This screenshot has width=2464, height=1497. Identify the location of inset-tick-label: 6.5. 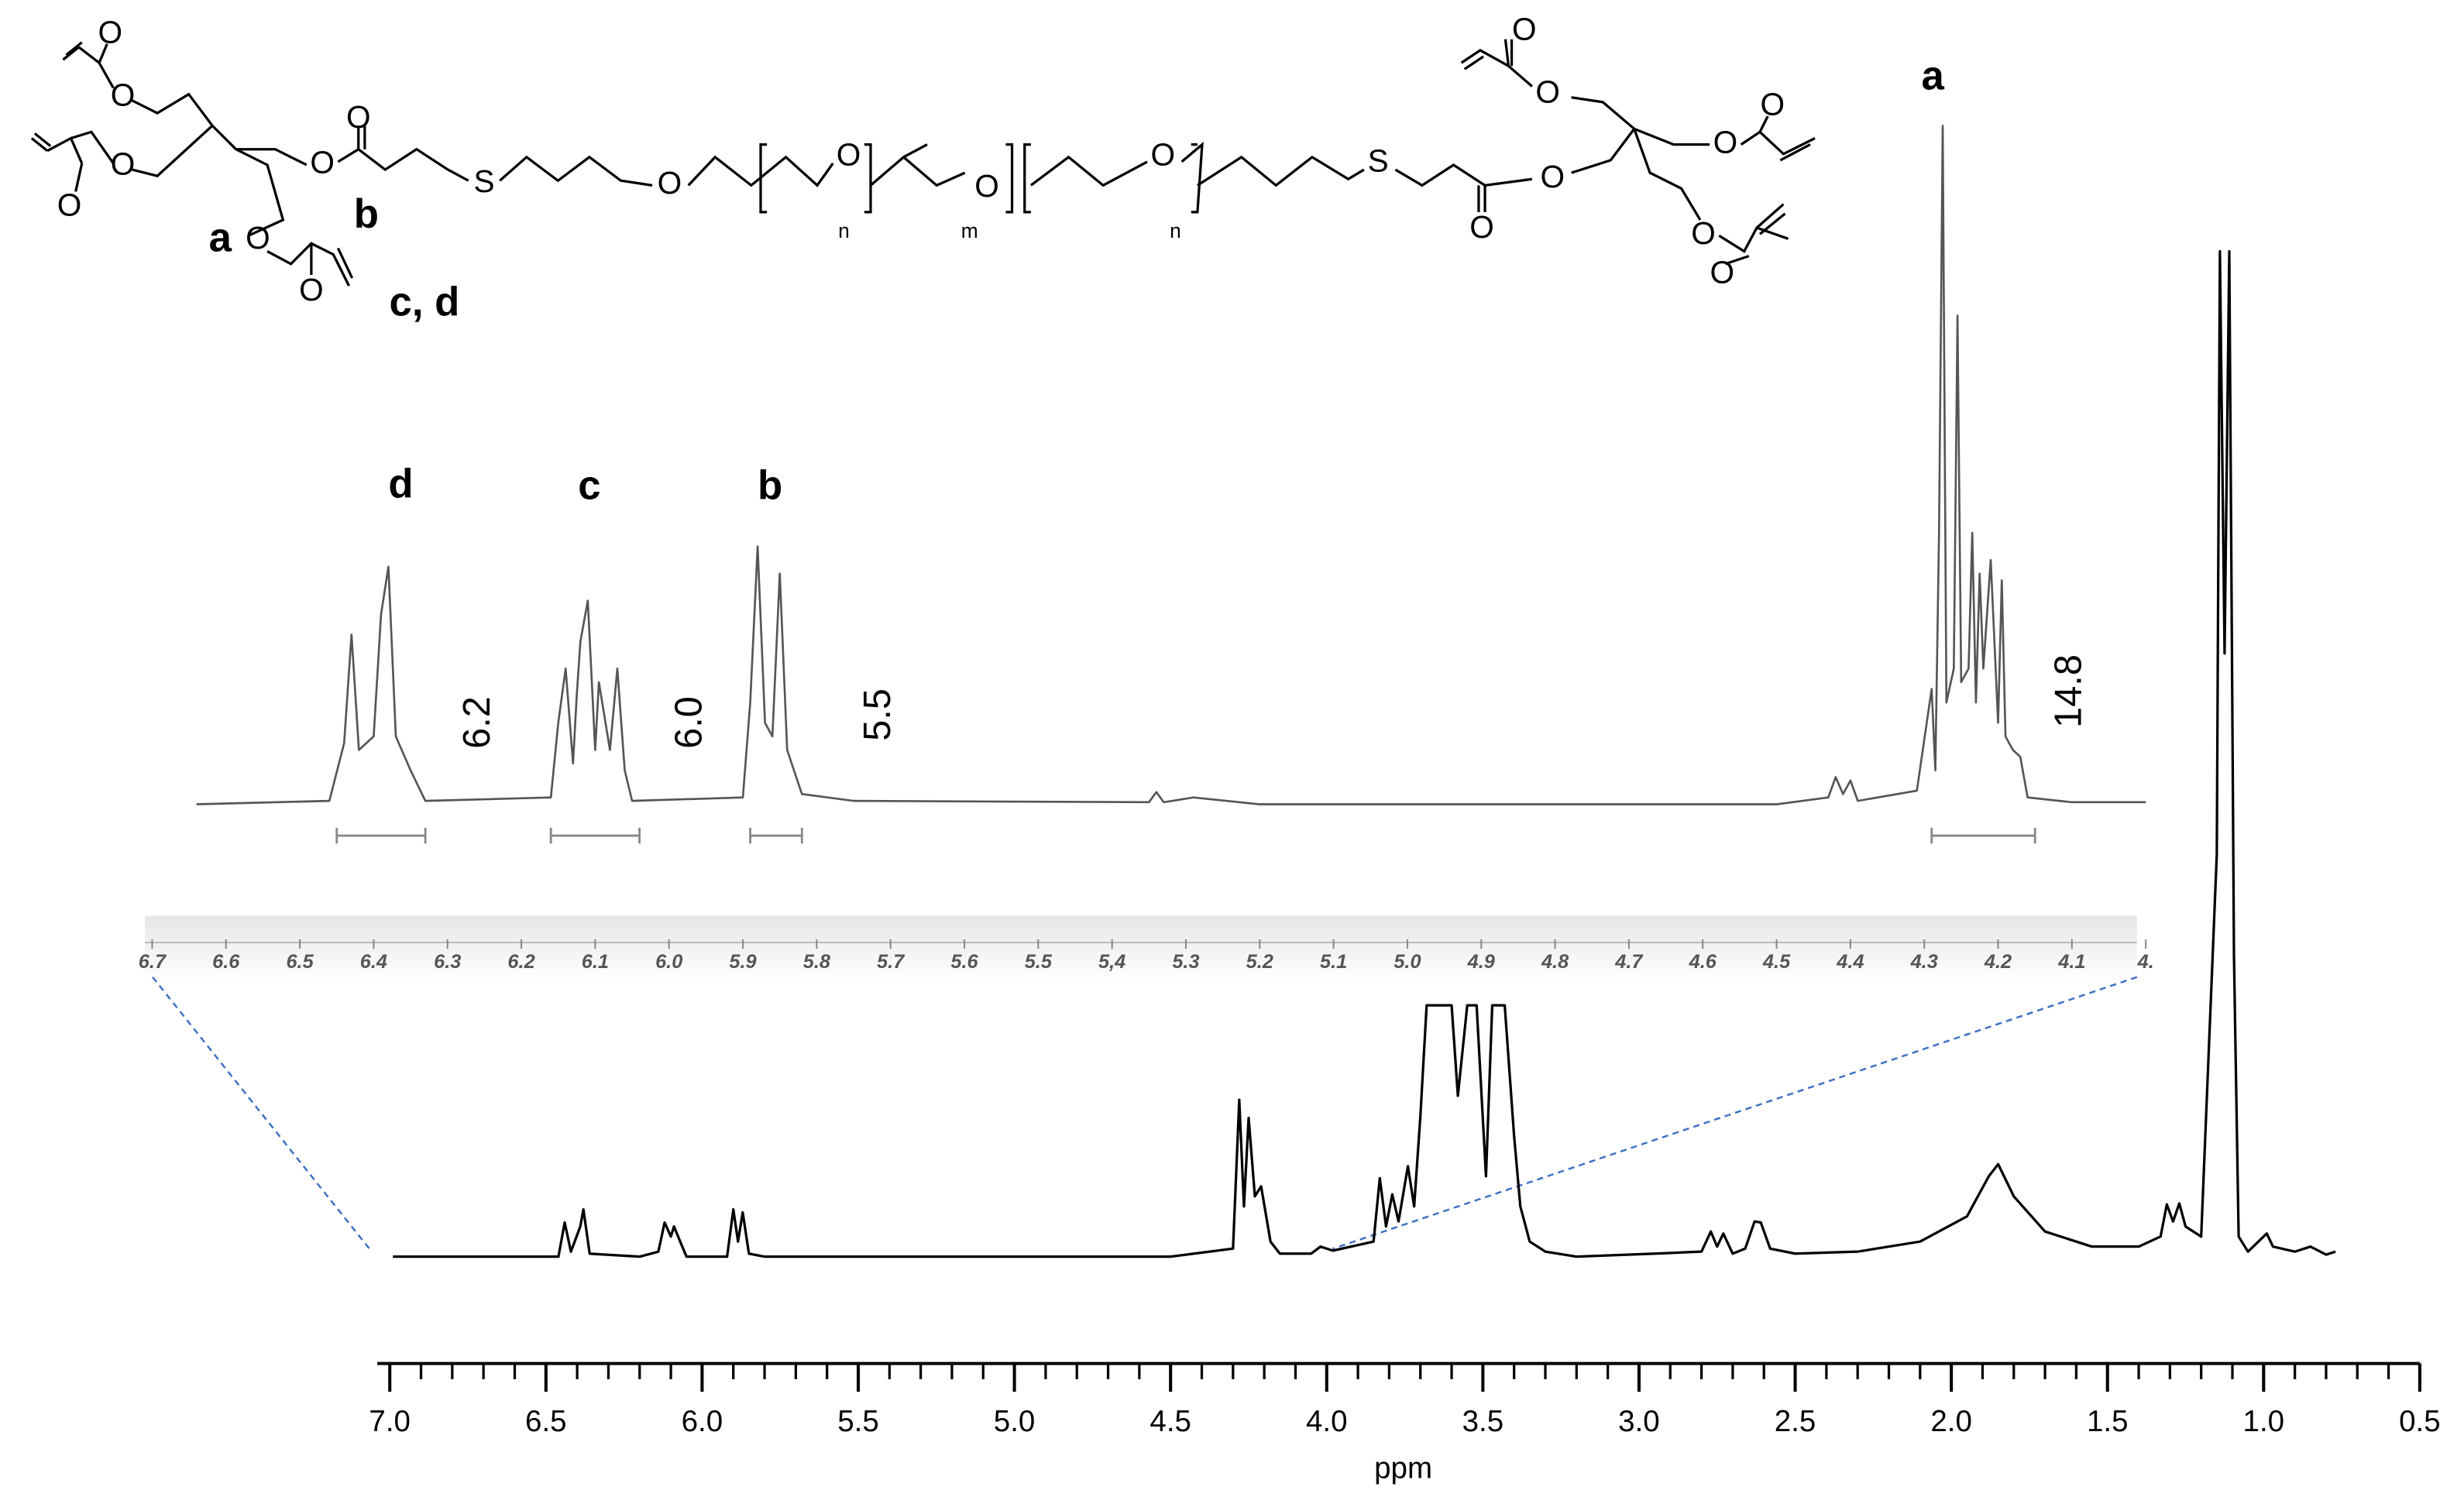
(300, 962).